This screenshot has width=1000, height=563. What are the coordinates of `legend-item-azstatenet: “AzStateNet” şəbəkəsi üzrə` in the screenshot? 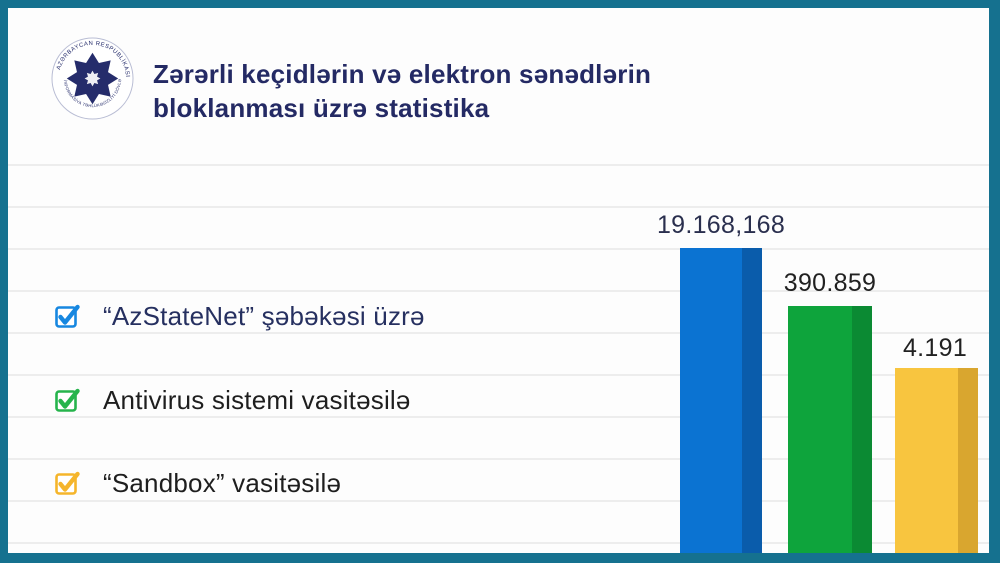 It's located at (239, 316).